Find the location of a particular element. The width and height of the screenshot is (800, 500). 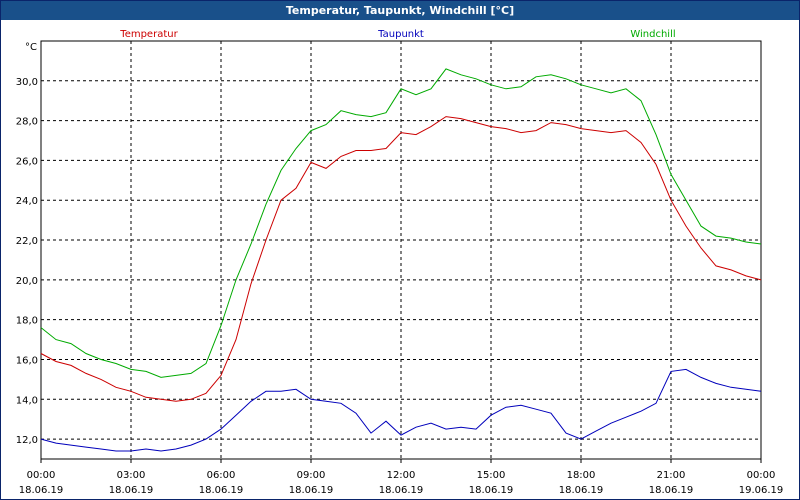

x-tick-time: 12:00 is located at coordinates (401, 475).